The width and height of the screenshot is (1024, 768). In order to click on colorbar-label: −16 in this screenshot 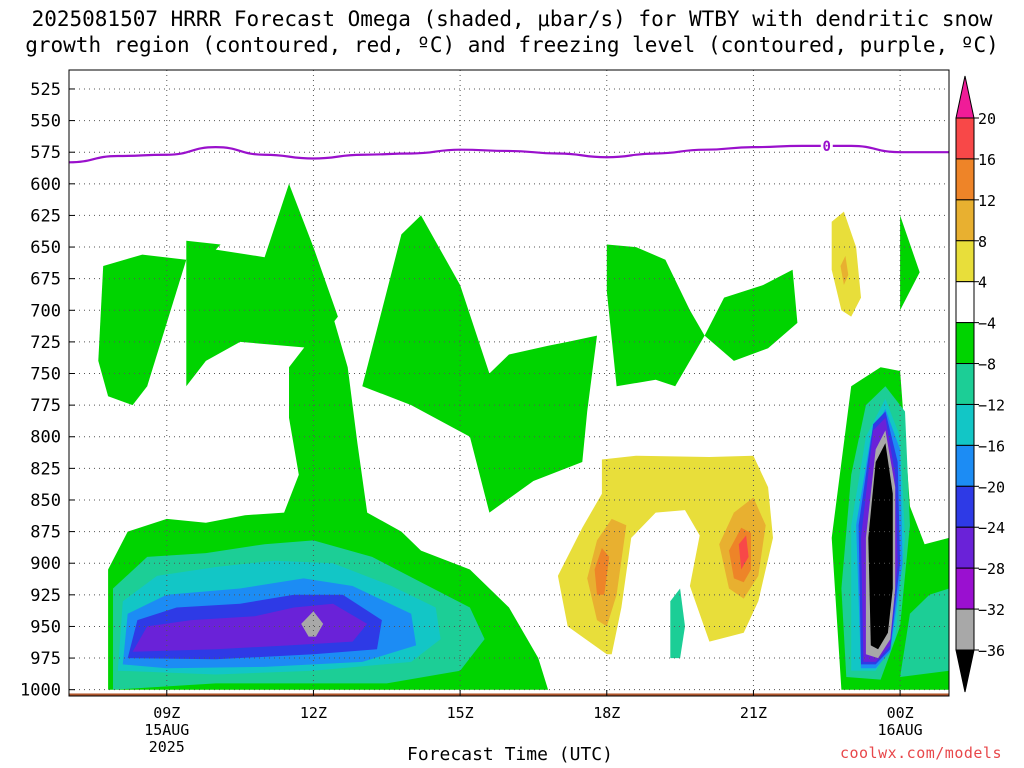, I will do `click(991, 446)`.